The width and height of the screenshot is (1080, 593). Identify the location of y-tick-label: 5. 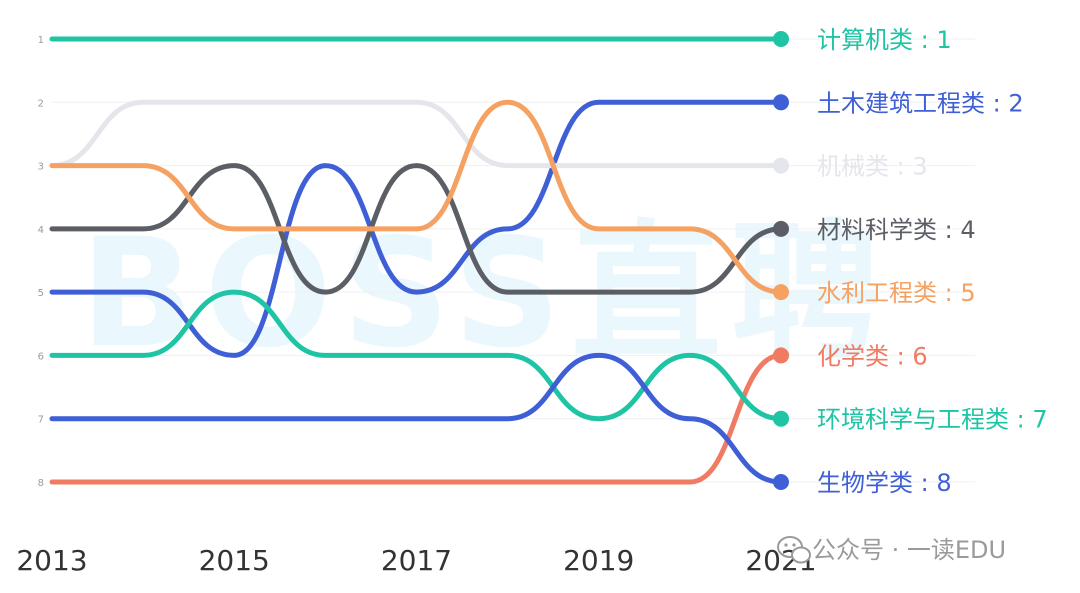
(41, 293).